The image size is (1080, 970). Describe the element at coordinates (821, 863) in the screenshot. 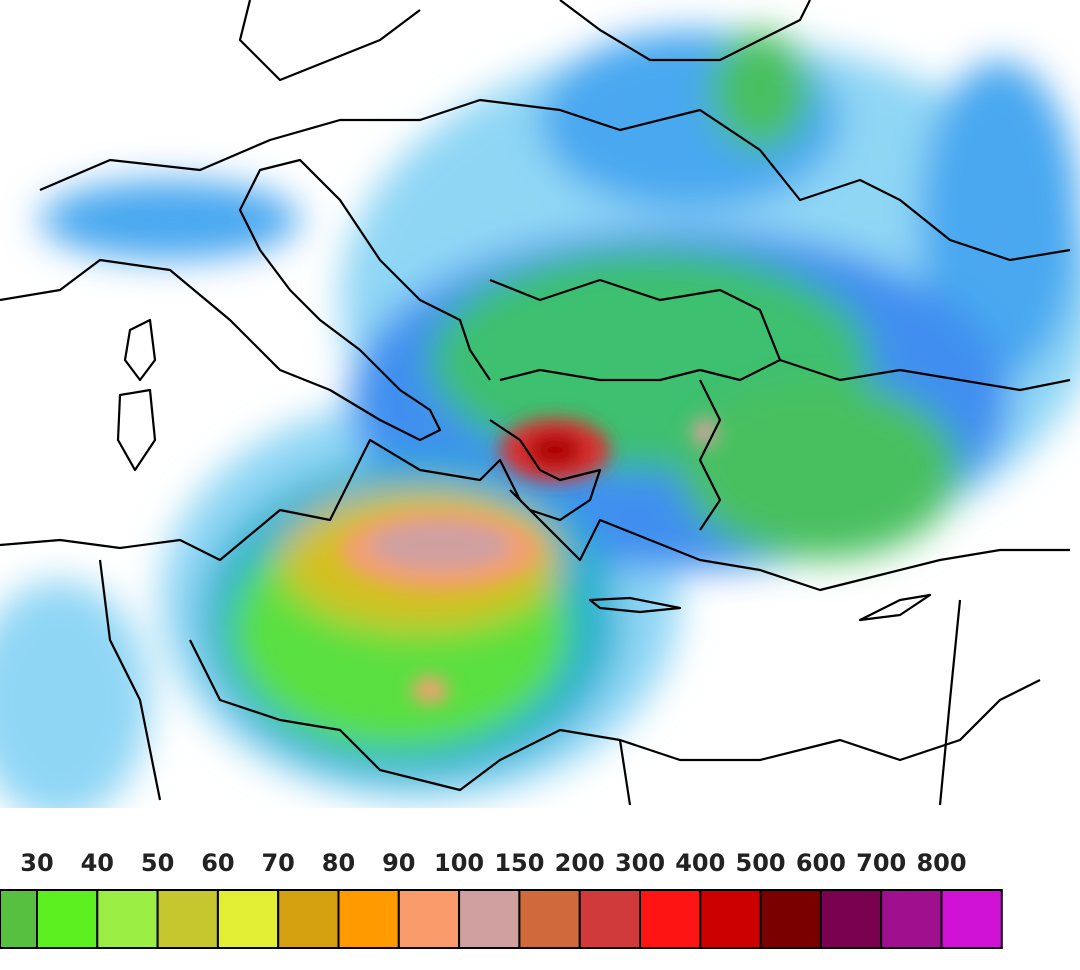

I see `legend-tick-label: 600` at that location.